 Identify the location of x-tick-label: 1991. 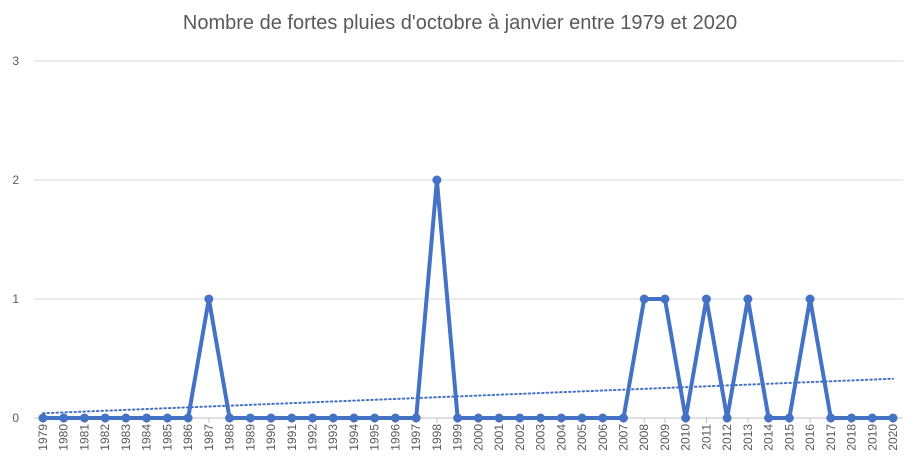
(292, 437).